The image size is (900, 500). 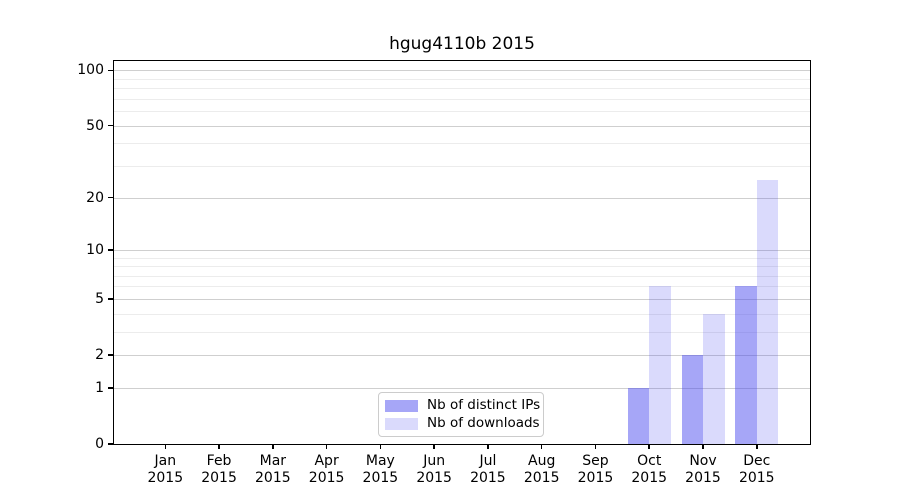 I want to click on x-tick-label: Nov 2015, so click(x=703, y=469).